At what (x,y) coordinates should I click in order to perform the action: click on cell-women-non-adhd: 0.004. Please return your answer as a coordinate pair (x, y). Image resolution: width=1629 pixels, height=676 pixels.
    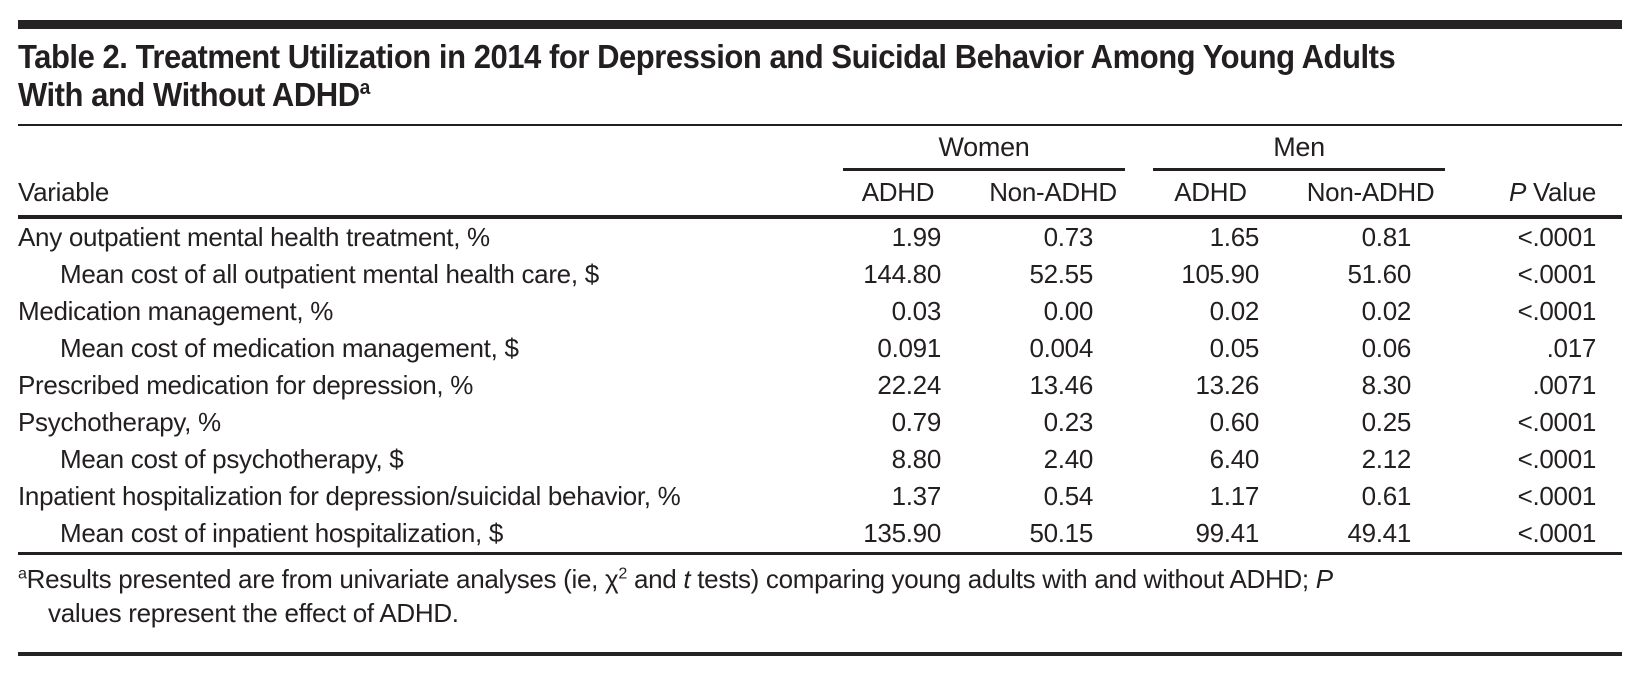
    Looking at the image, I should click on (1061, 348).